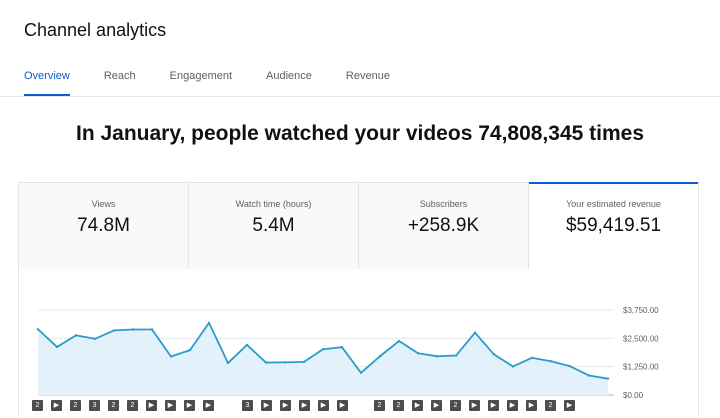 This screenshot has height=418, width=720. Describe the element at coordinates (289, 76) in the screenshot. I see `tab-audience: Audience` at that location.